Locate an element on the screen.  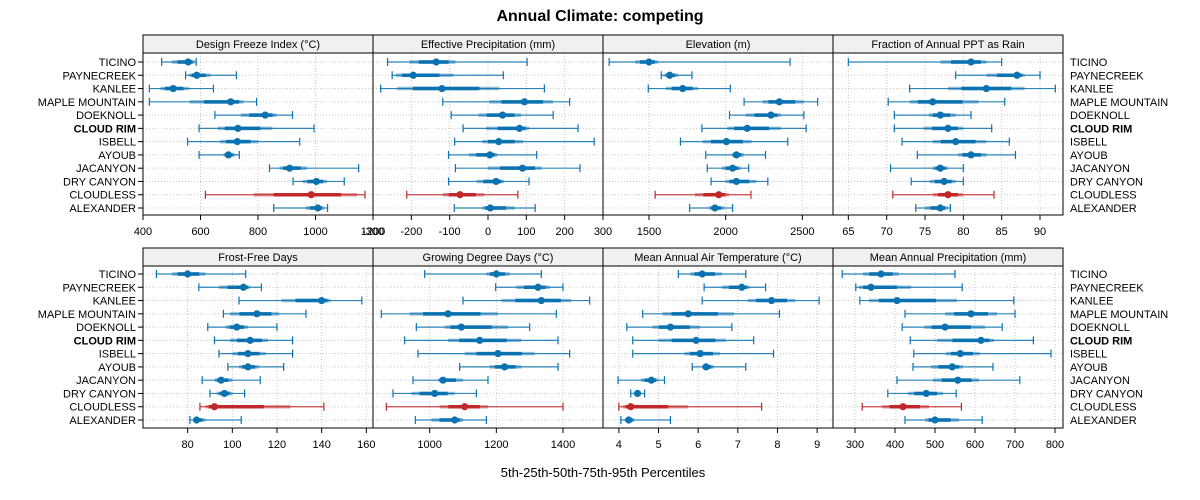
axis-tick-label: 2500 is located at coordinates (802, 232).